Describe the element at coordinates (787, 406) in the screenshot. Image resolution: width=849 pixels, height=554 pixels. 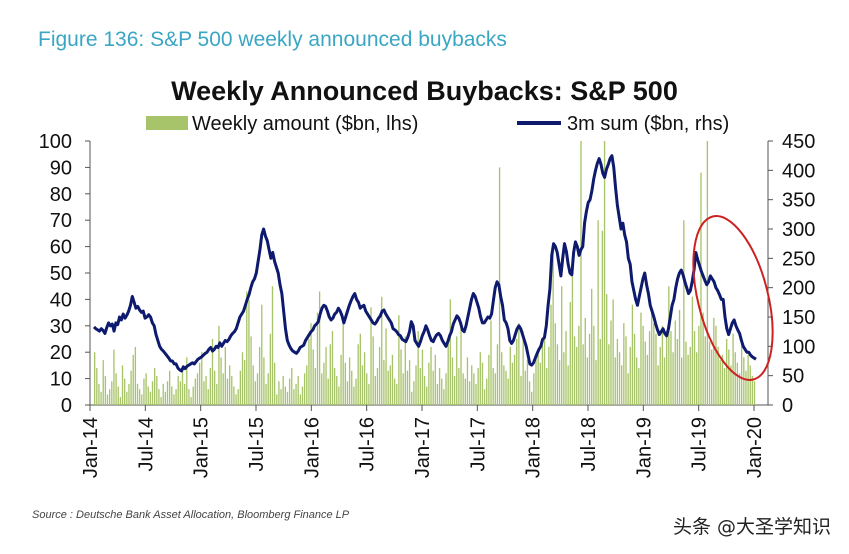
I see `right-tick-label: 0` at that location.